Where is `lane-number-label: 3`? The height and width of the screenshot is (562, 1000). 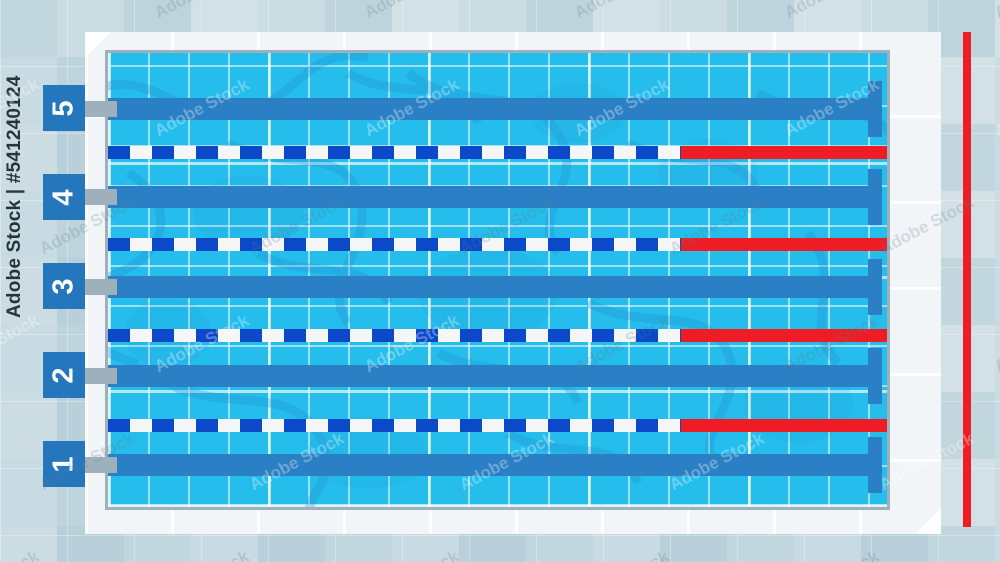
lane-number-label: 3 is located at coordinates (63, 286).